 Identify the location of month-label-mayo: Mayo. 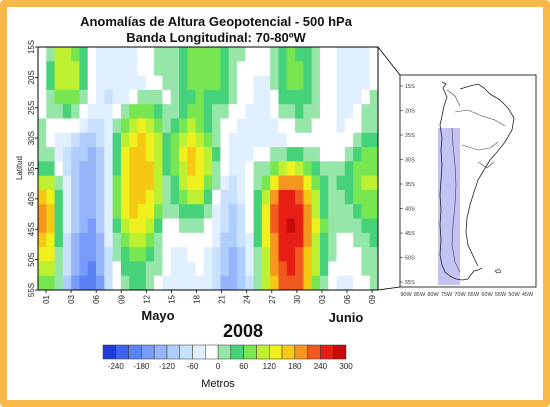
(157, 315).